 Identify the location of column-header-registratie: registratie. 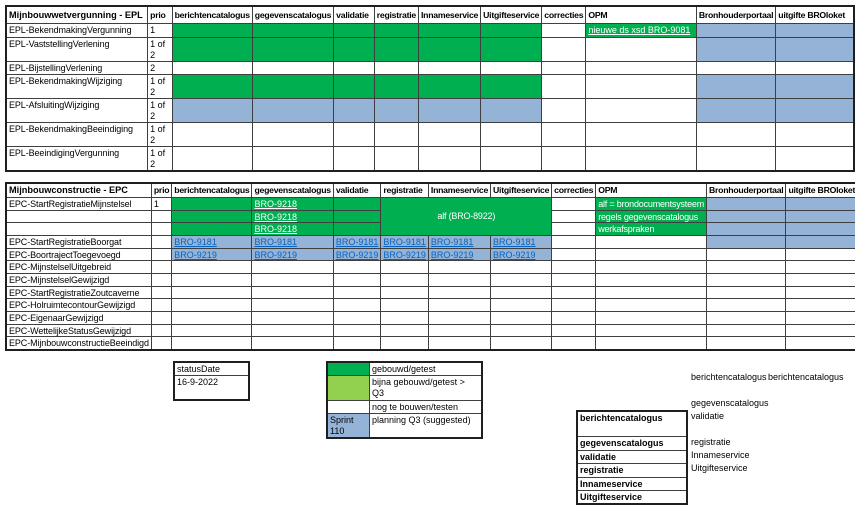
(404, 190).